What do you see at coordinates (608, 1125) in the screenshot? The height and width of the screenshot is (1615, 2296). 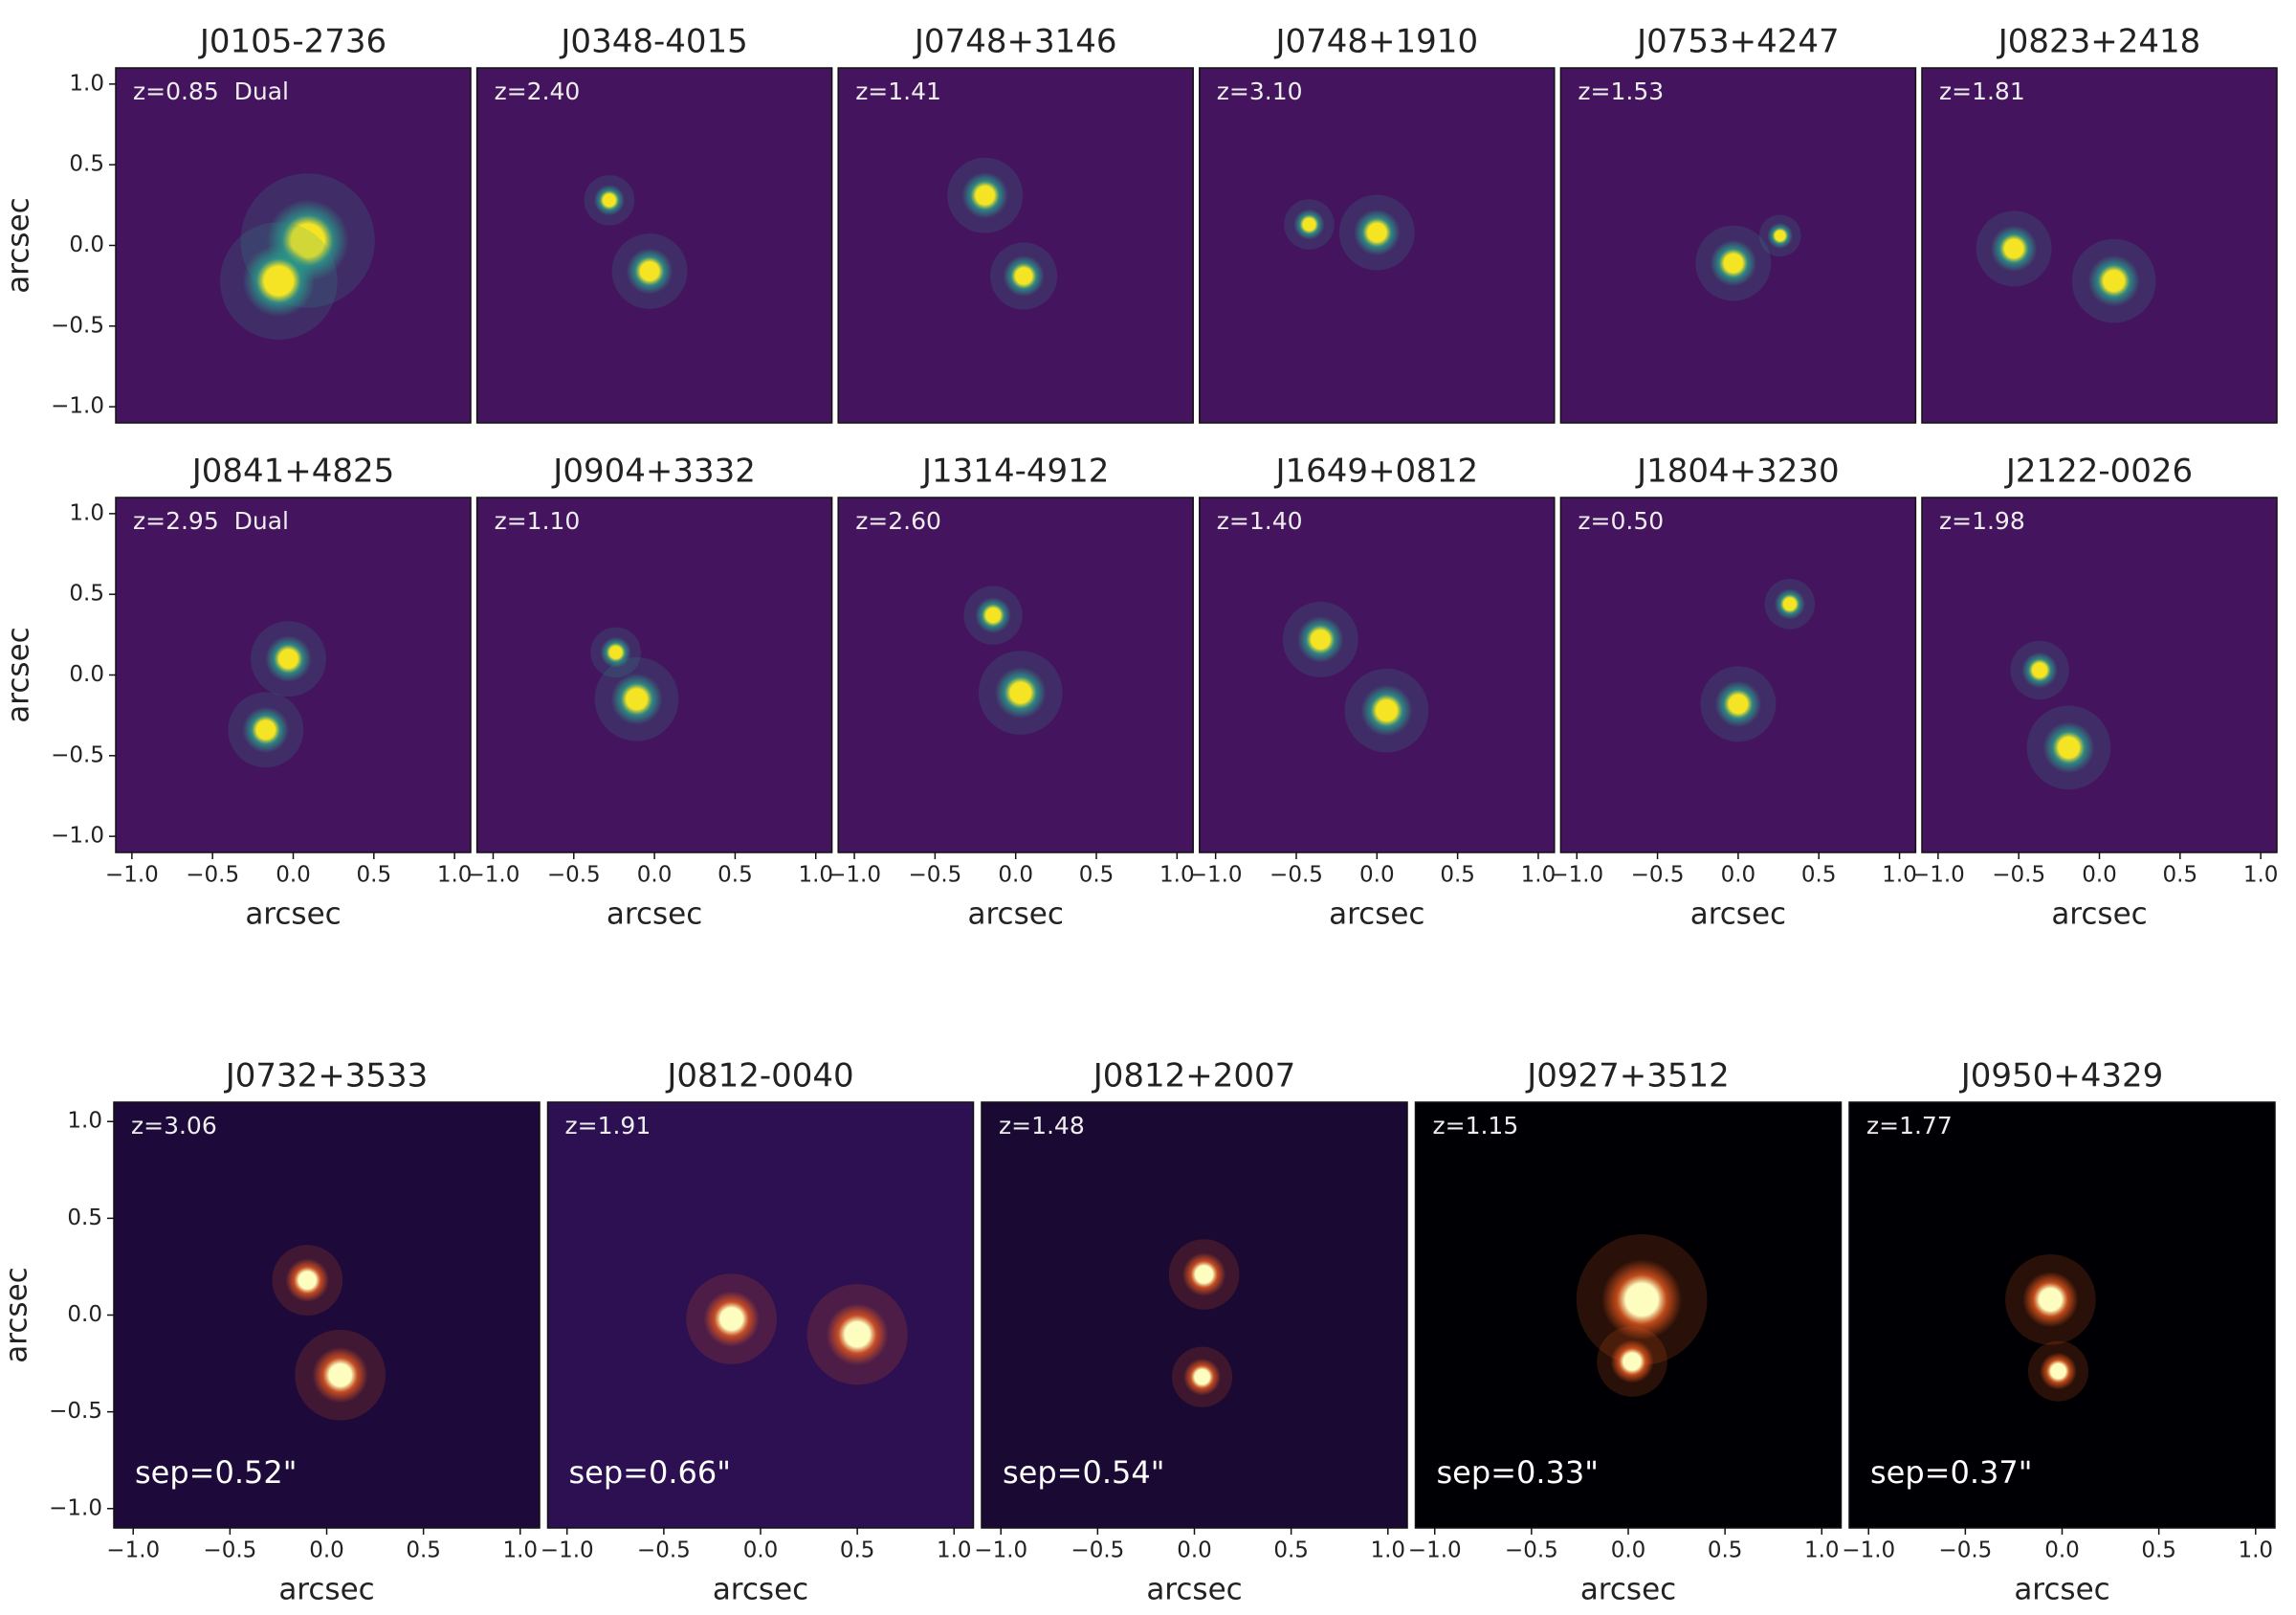 I see `redshift-label: z=1.91` at bounding box center [608, 1125].